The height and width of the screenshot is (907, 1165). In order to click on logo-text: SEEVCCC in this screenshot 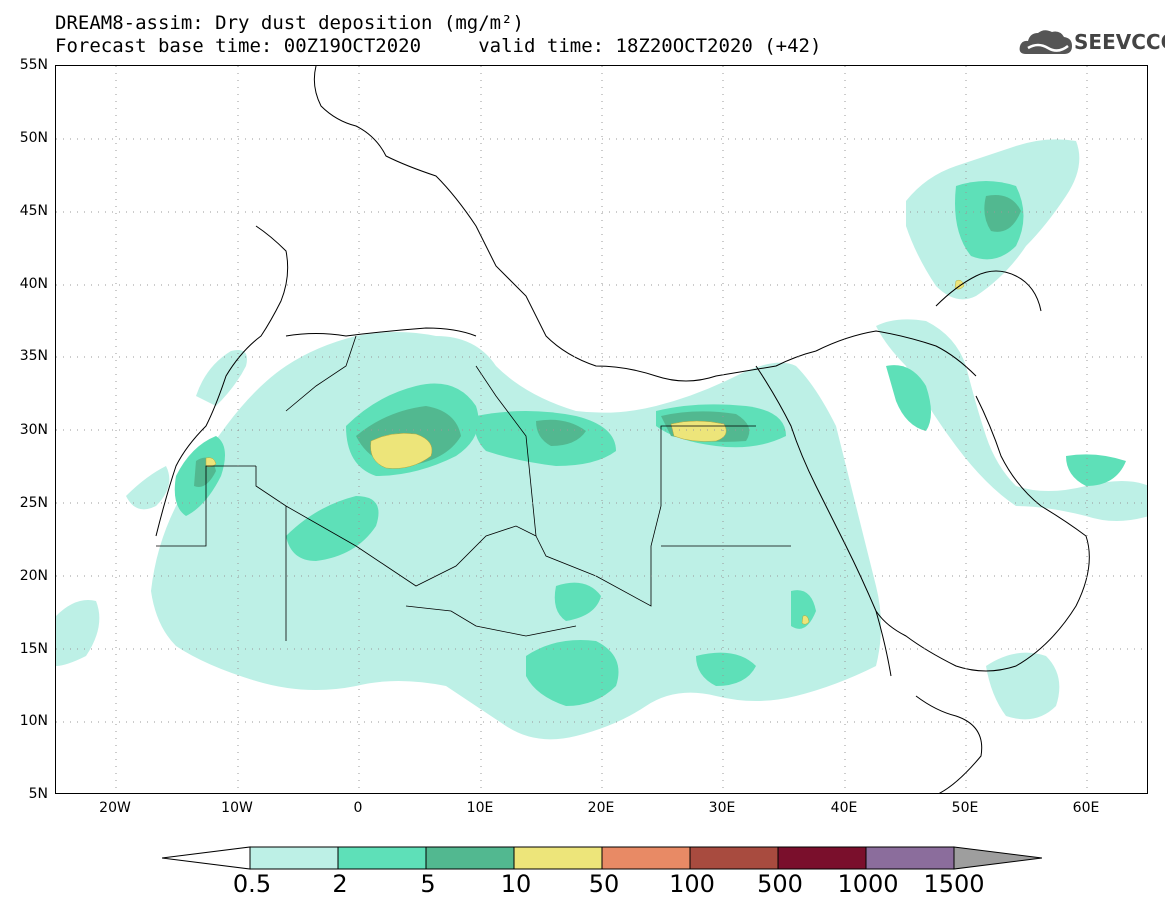, I will do `click(1119, 42)`.